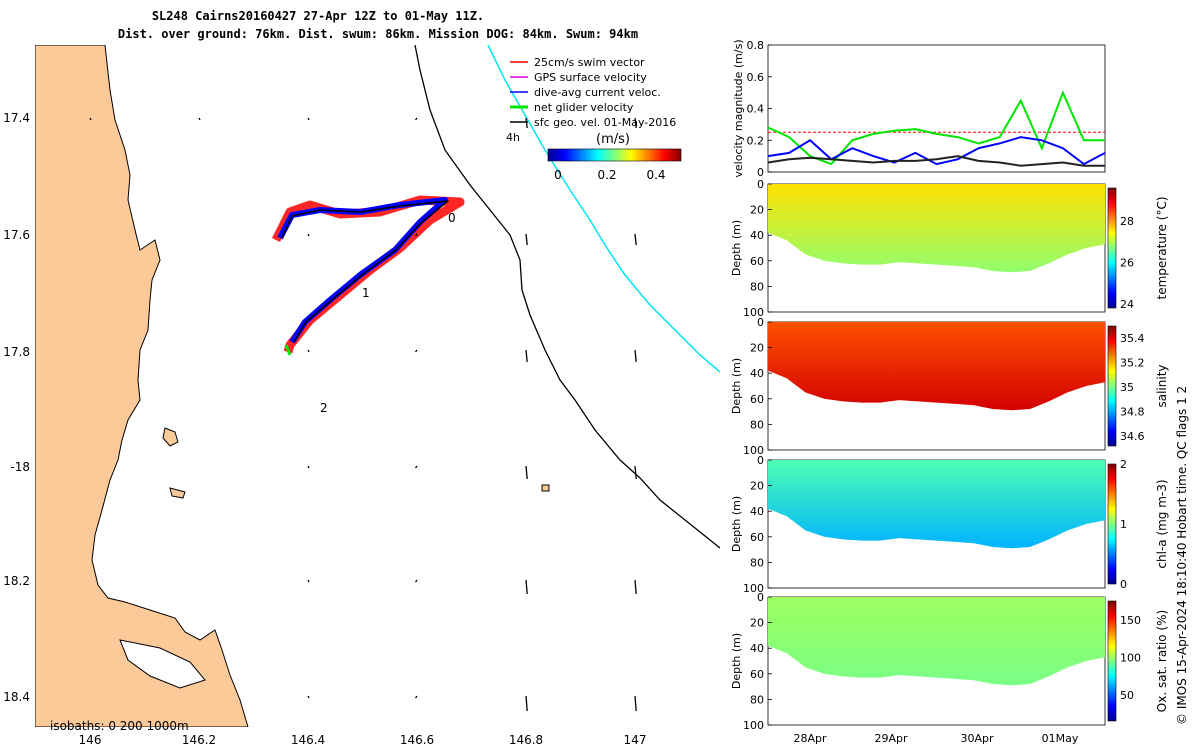  What do you see at coordinates (756, 77) in the screenshot?
I see `velocity-y-tick: 0.6` at bounding box center [756, 77].